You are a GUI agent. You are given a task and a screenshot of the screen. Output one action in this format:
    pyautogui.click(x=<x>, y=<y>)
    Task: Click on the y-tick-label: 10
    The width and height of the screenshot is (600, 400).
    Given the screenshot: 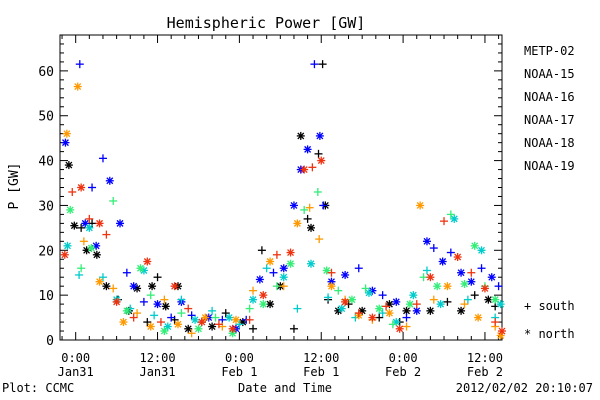 What is the action you would take?
    pyautogui.click(x=46, y=296)
    